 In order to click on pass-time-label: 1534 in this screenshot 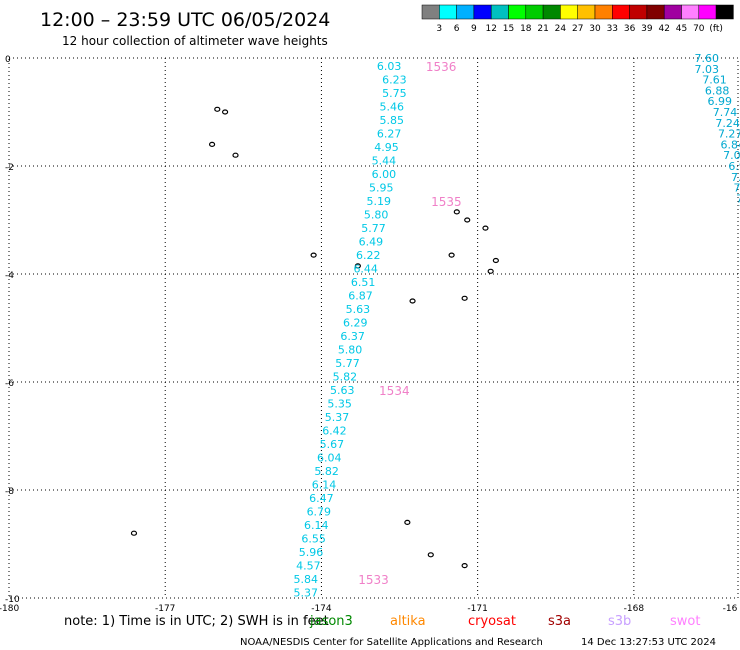, I will do `click(394, 391)`.